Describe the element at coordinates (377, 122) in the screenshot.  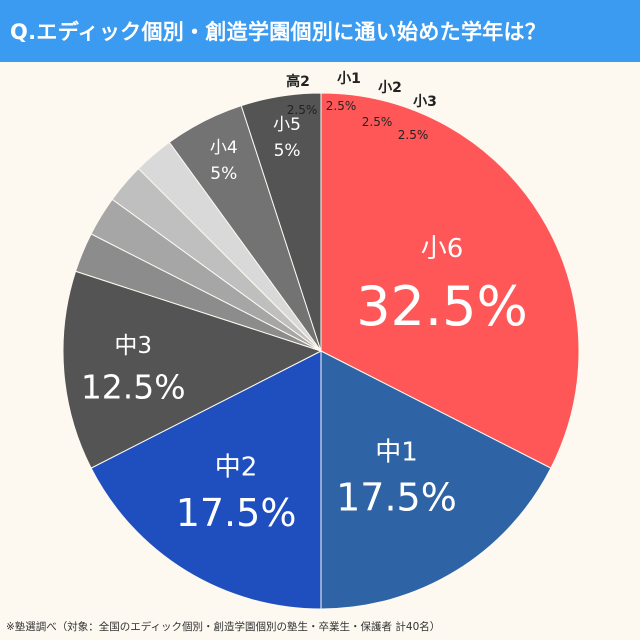
I see `slice-value-小2: 2.5%` at that location.